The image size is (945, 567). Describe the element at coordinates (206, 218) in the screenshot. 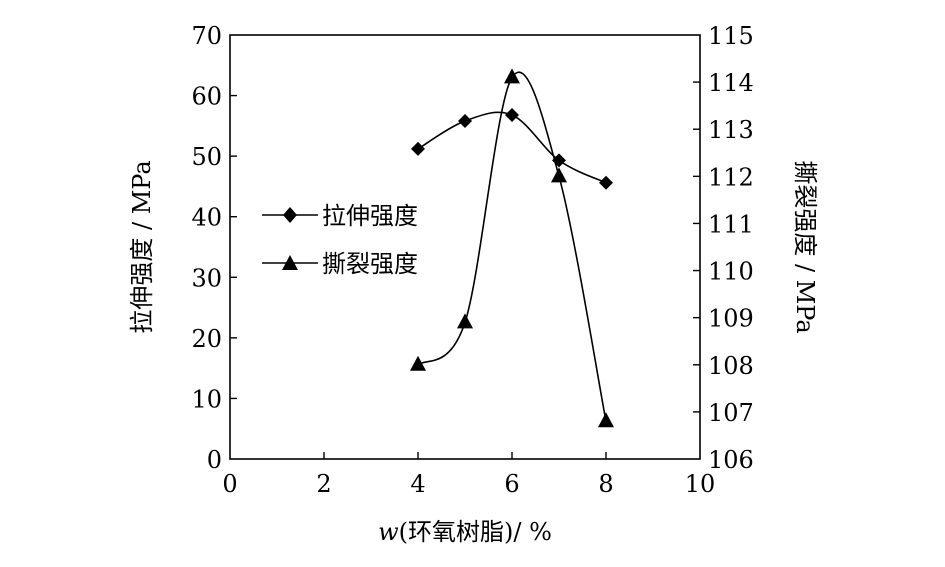

I see `y-left-tick-label: 40` at that location.